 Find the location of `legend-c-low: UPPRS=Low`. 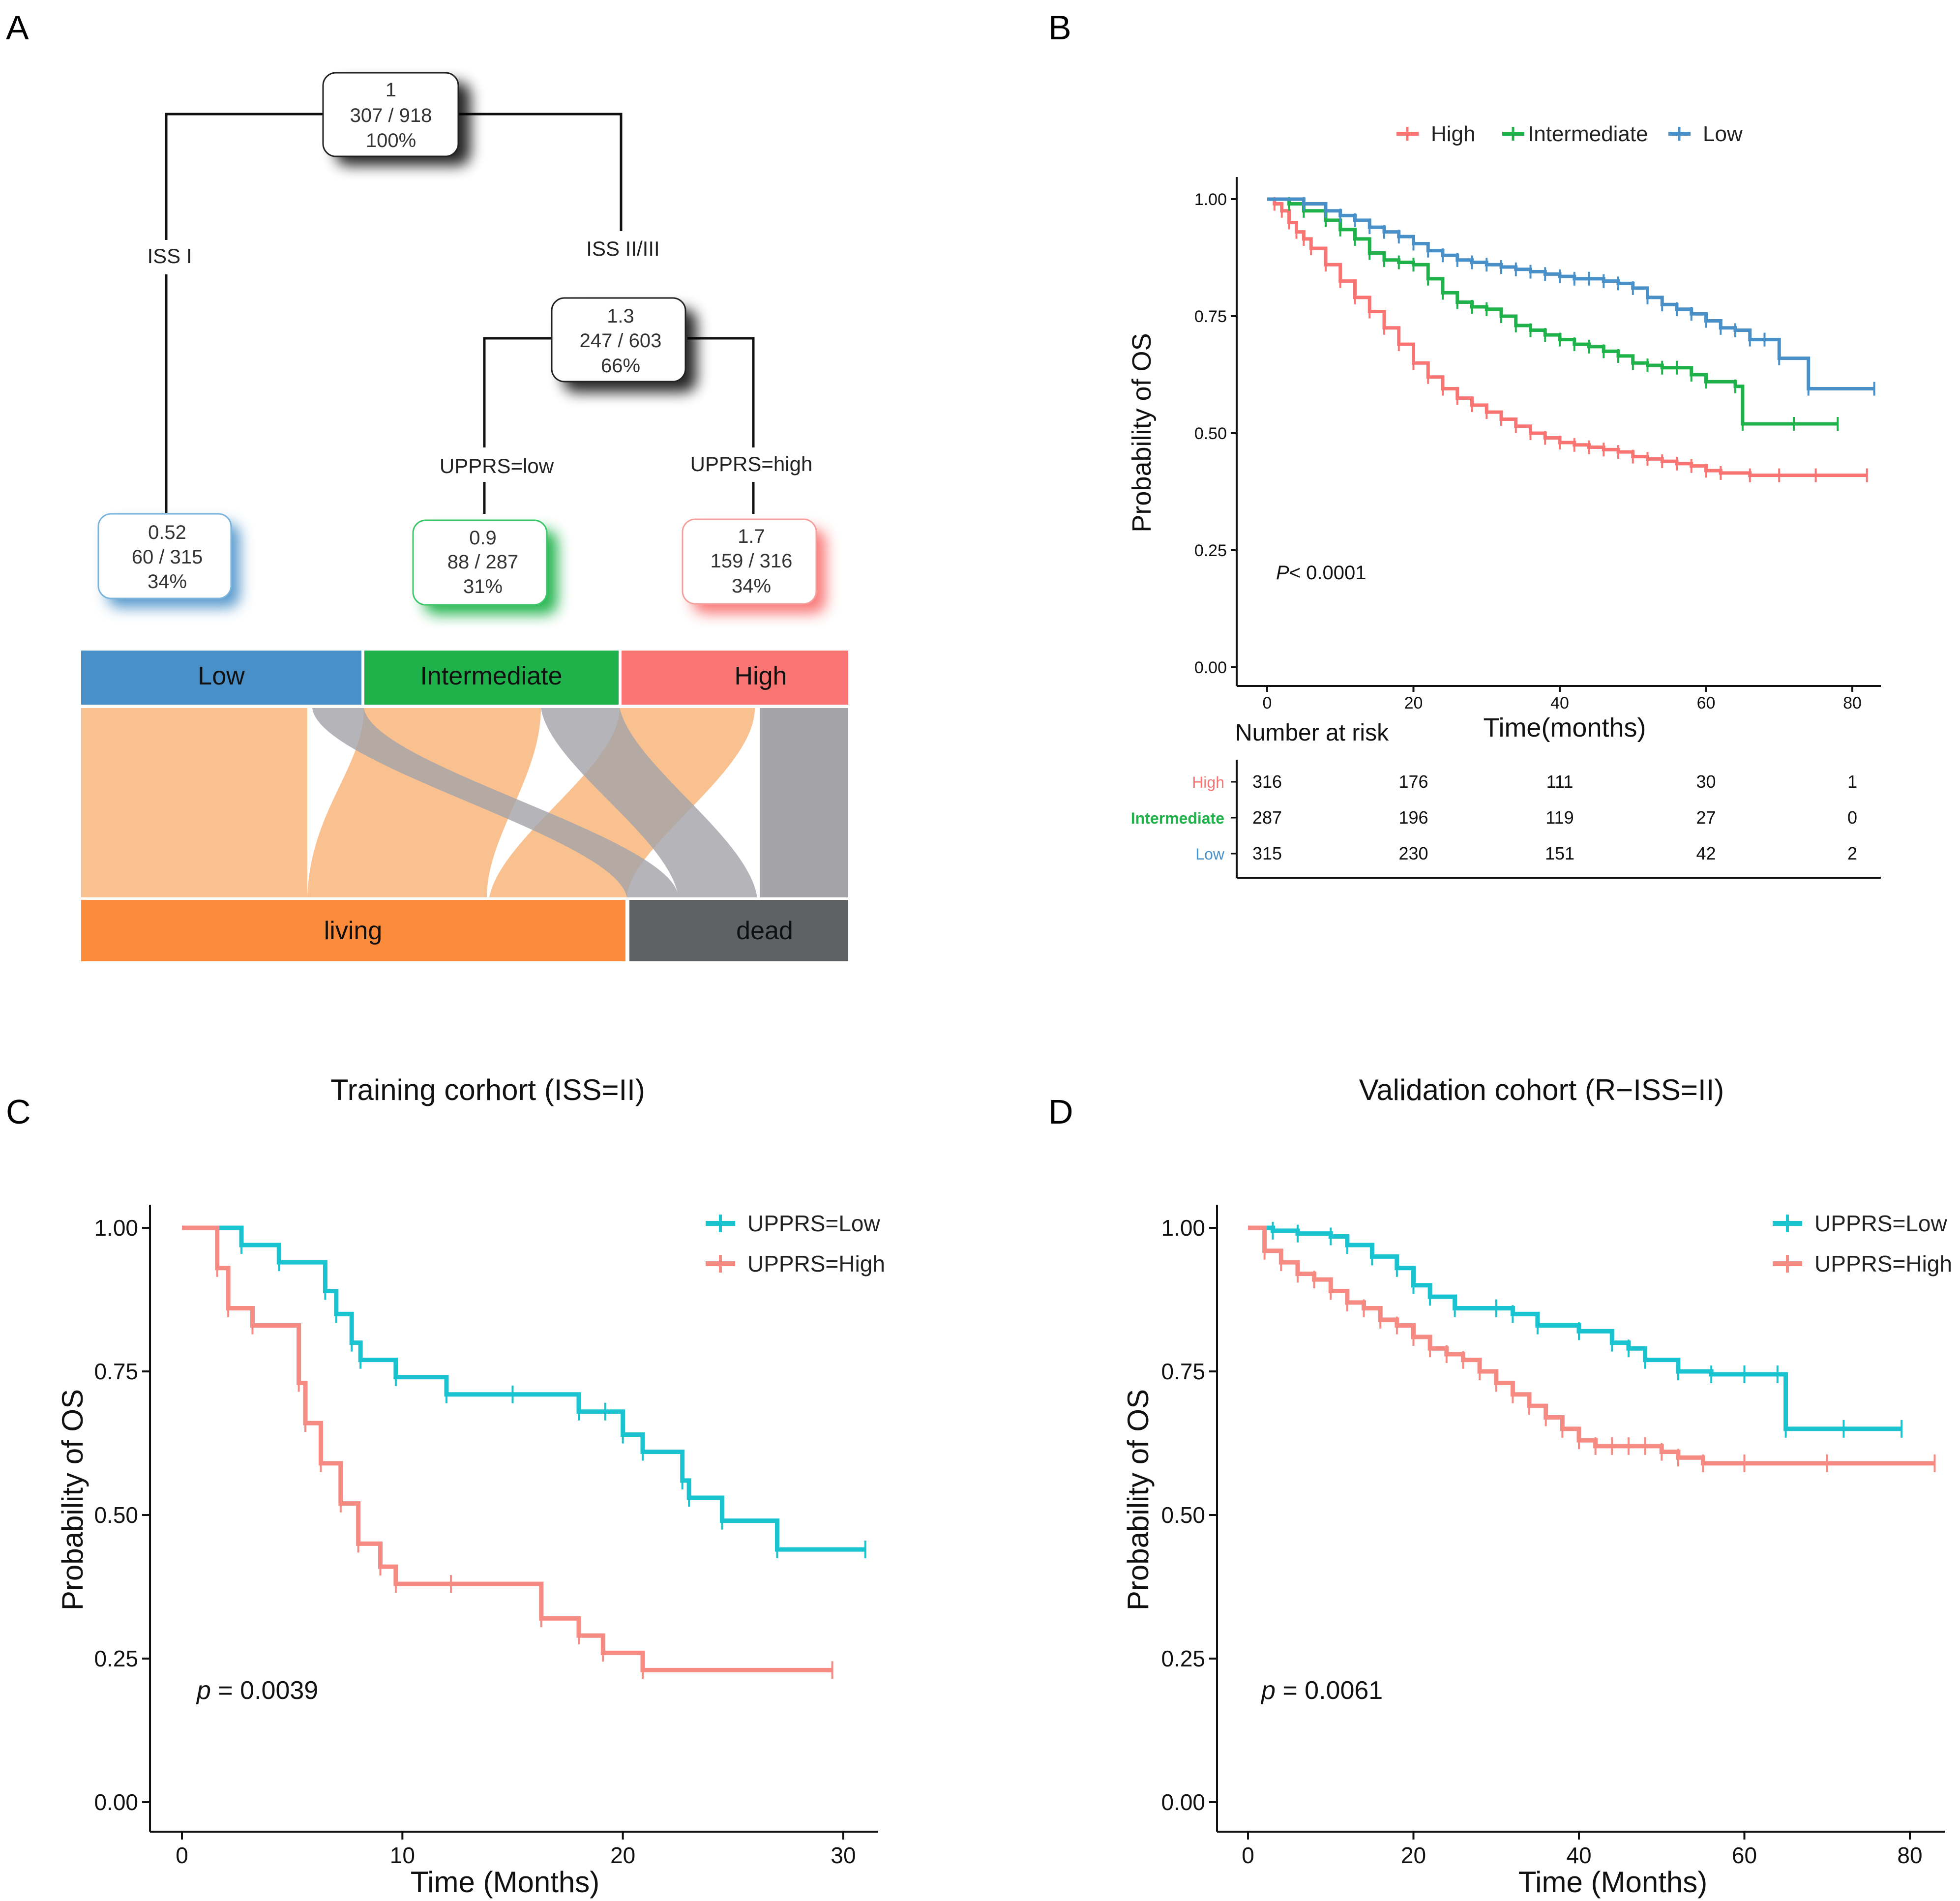

legend-c-low: UPPRS=Low is located at coordinates (814, 1223).